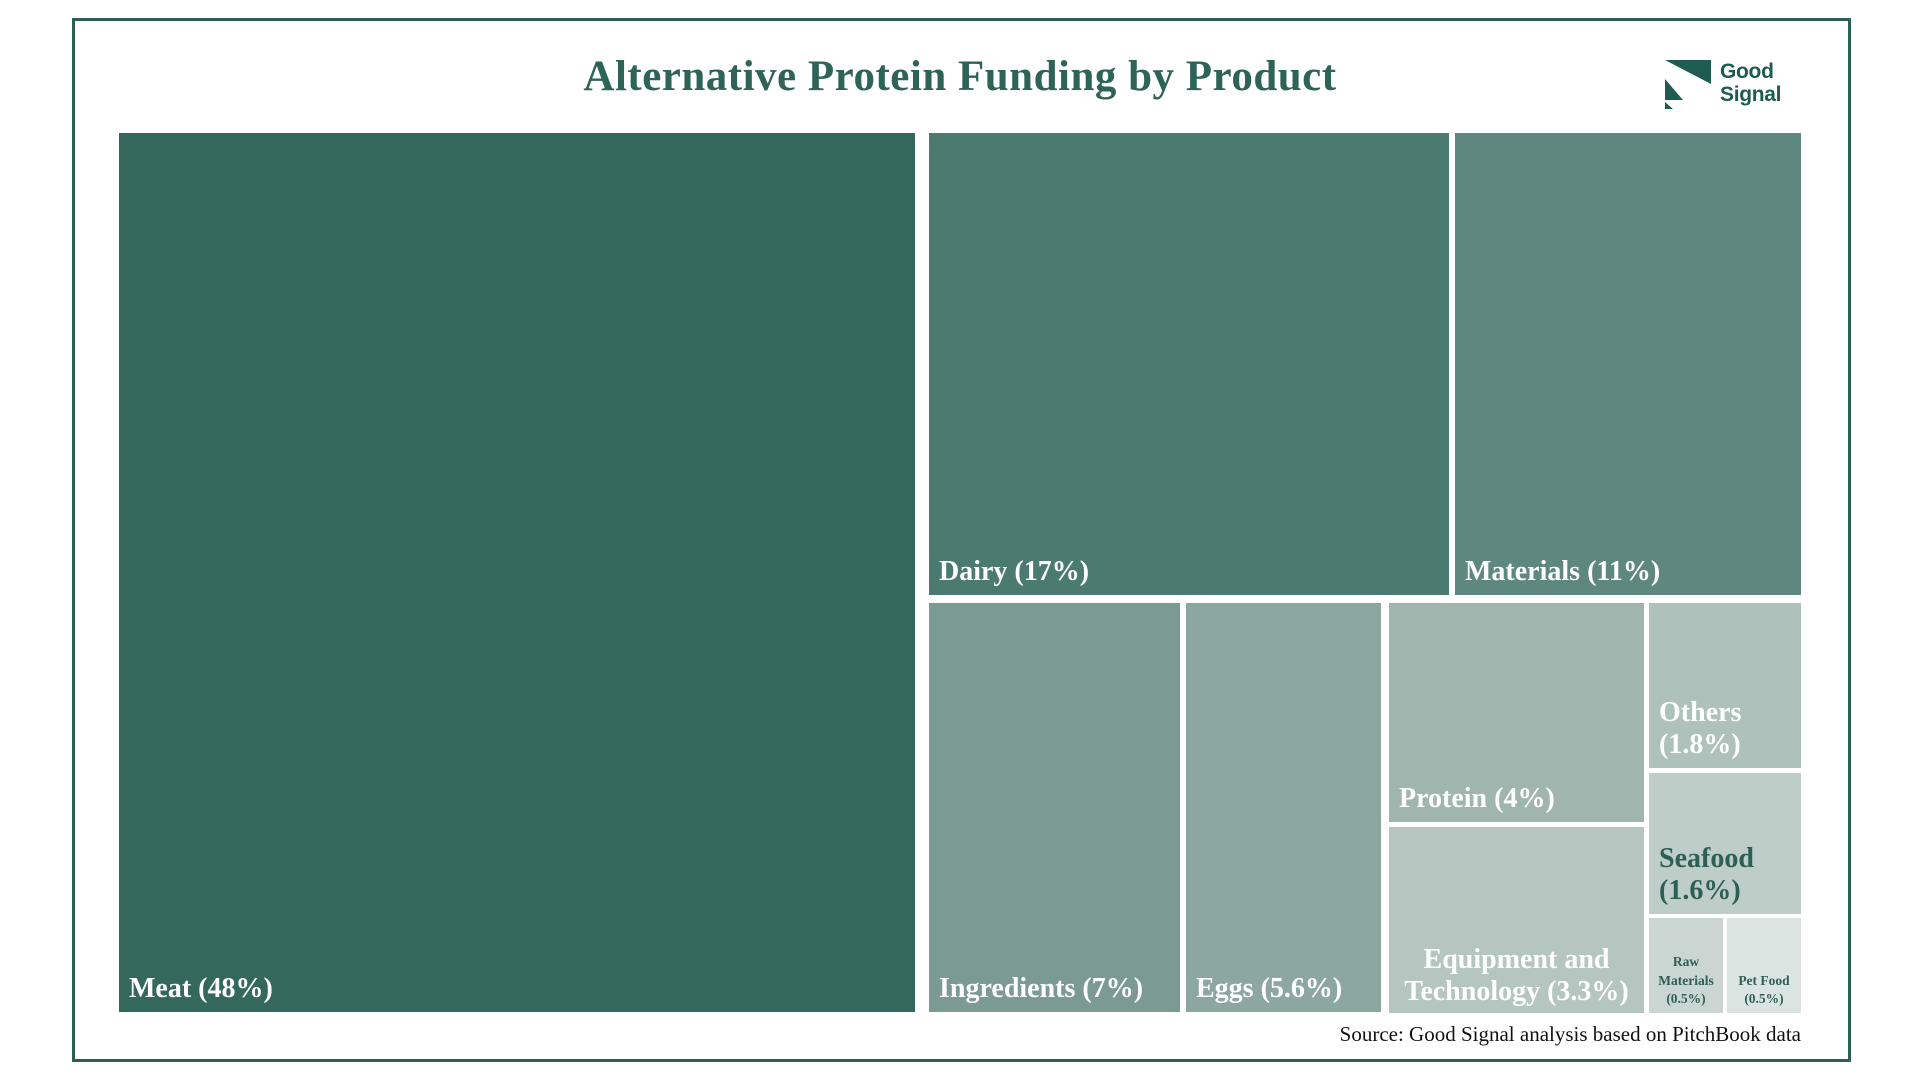  Describe the element at coordinates (1189, 364) in the screenshot. I see `tile-dairy: Dairy (17%)` at that location.